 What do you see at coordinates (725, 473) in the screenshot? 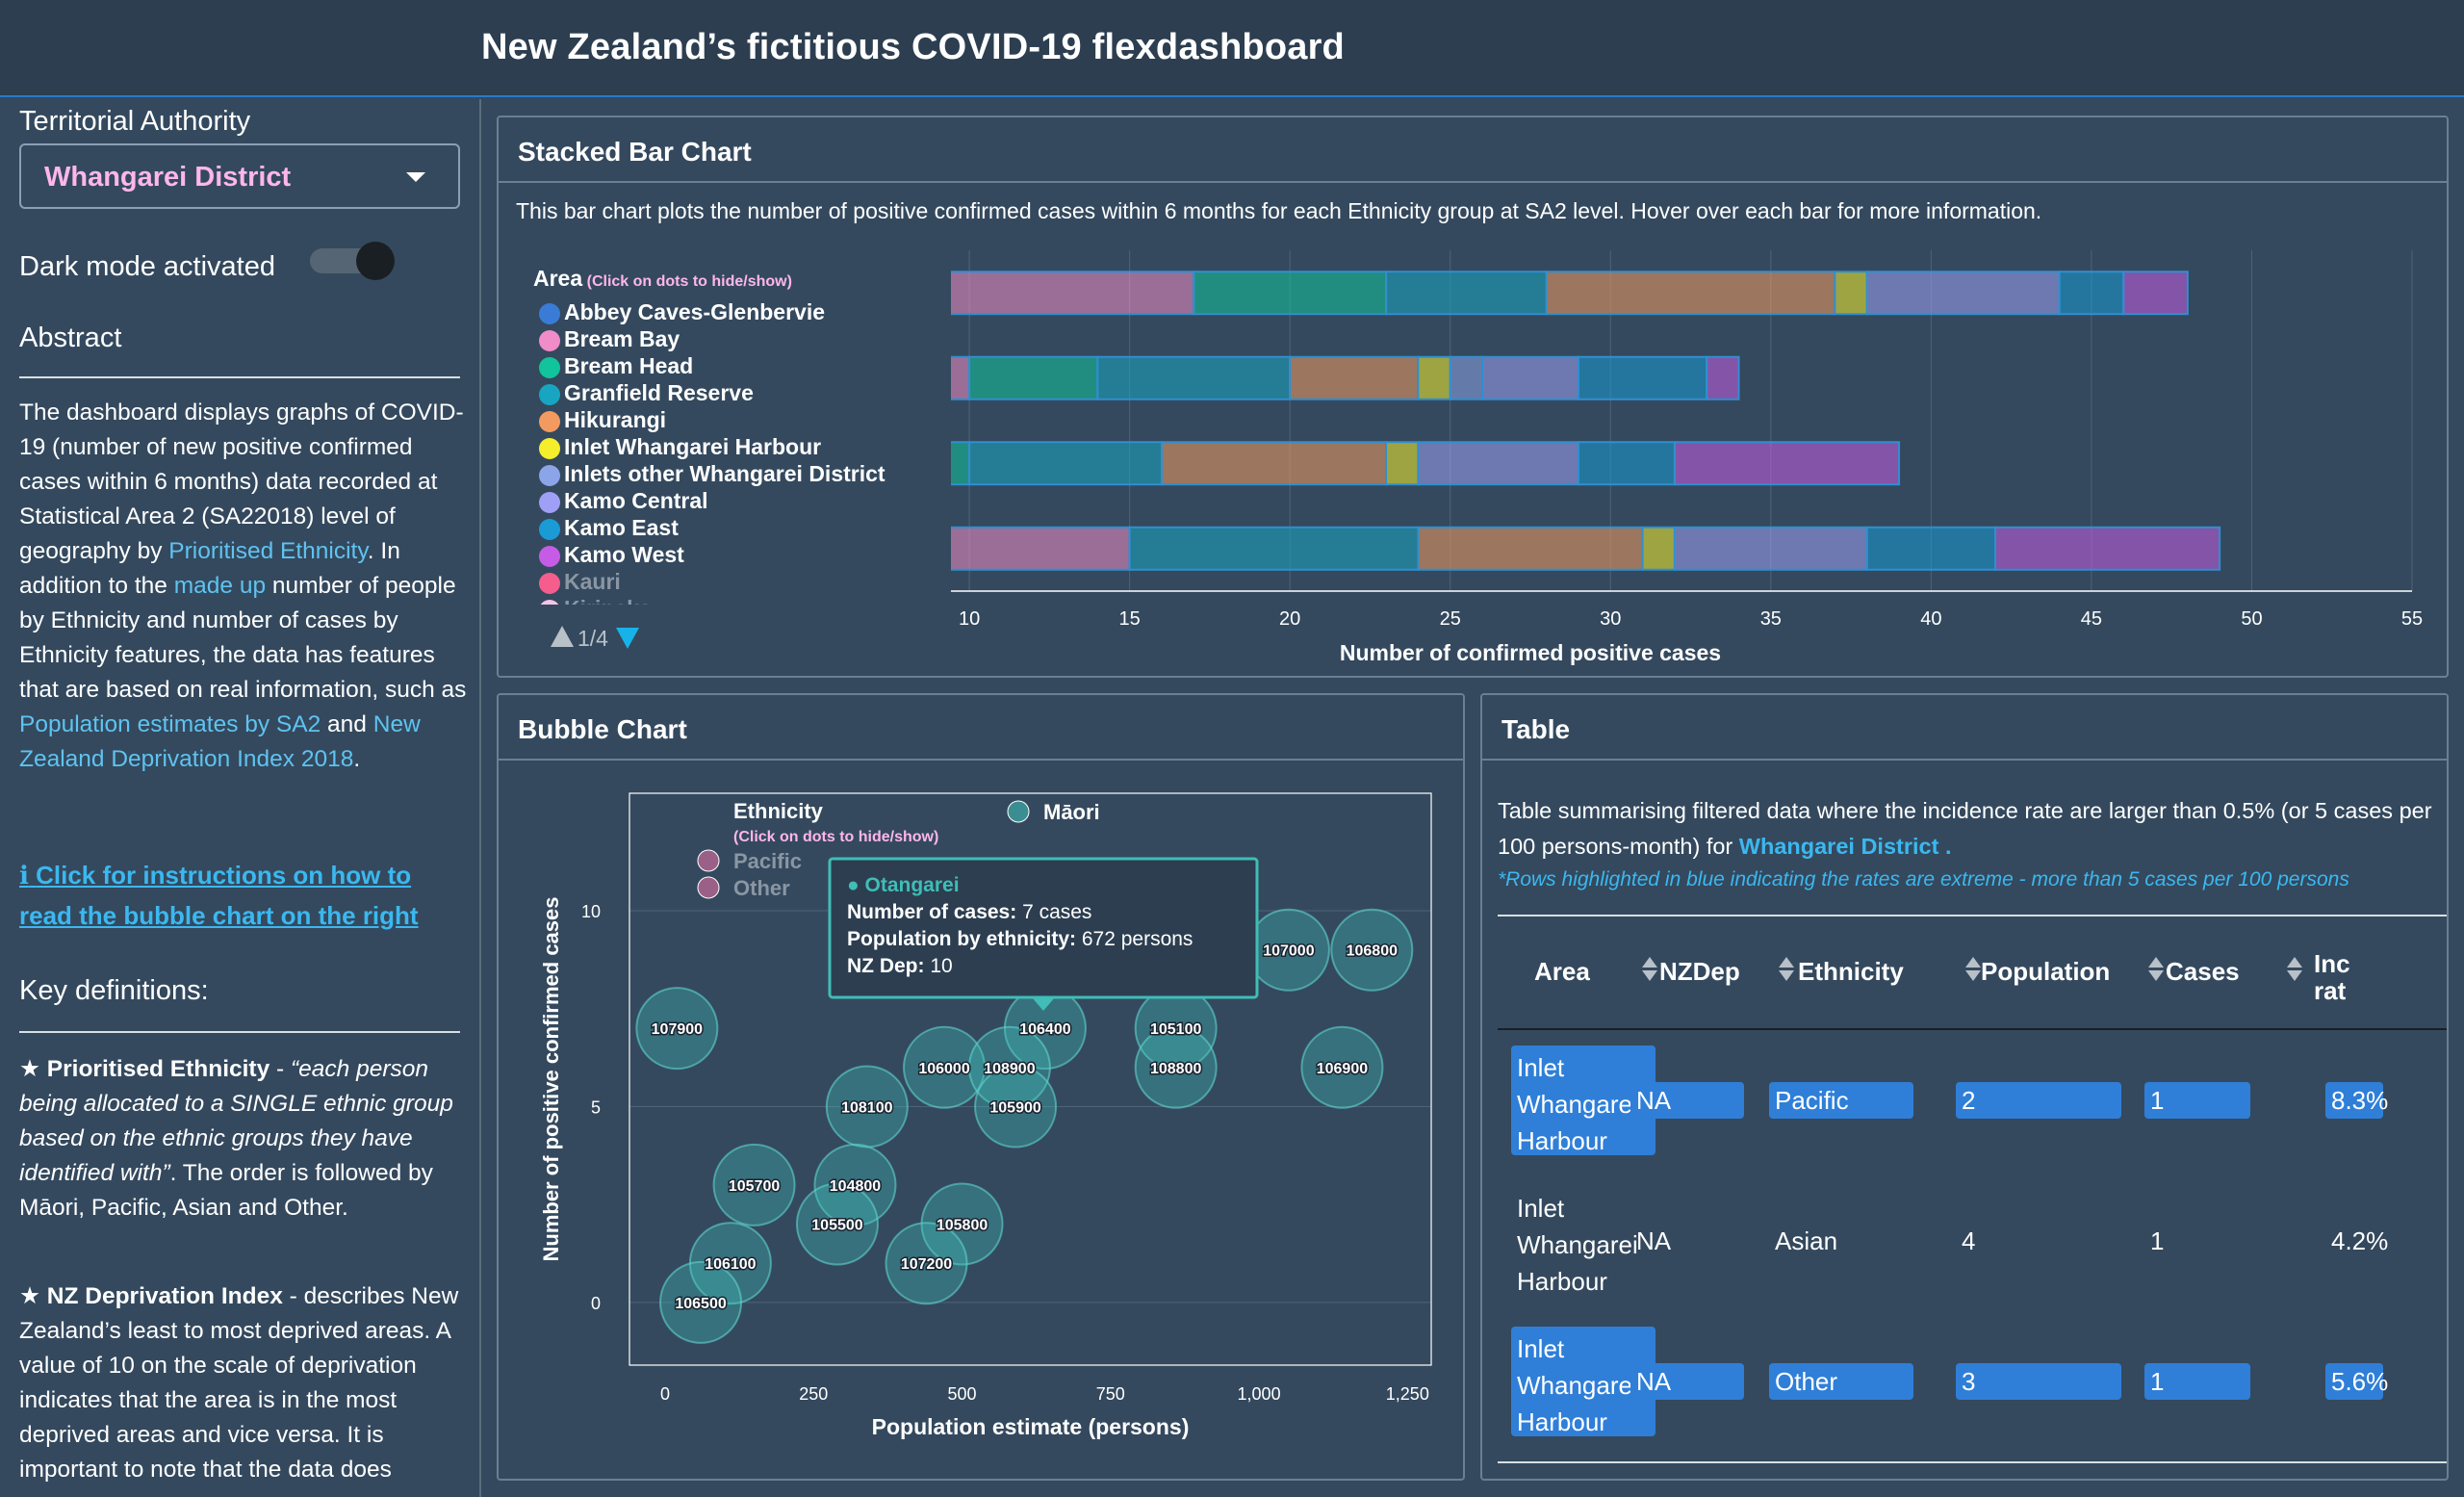
I see `legend-item: Inlets other Whangarei District` at bounding box center [725, 473].